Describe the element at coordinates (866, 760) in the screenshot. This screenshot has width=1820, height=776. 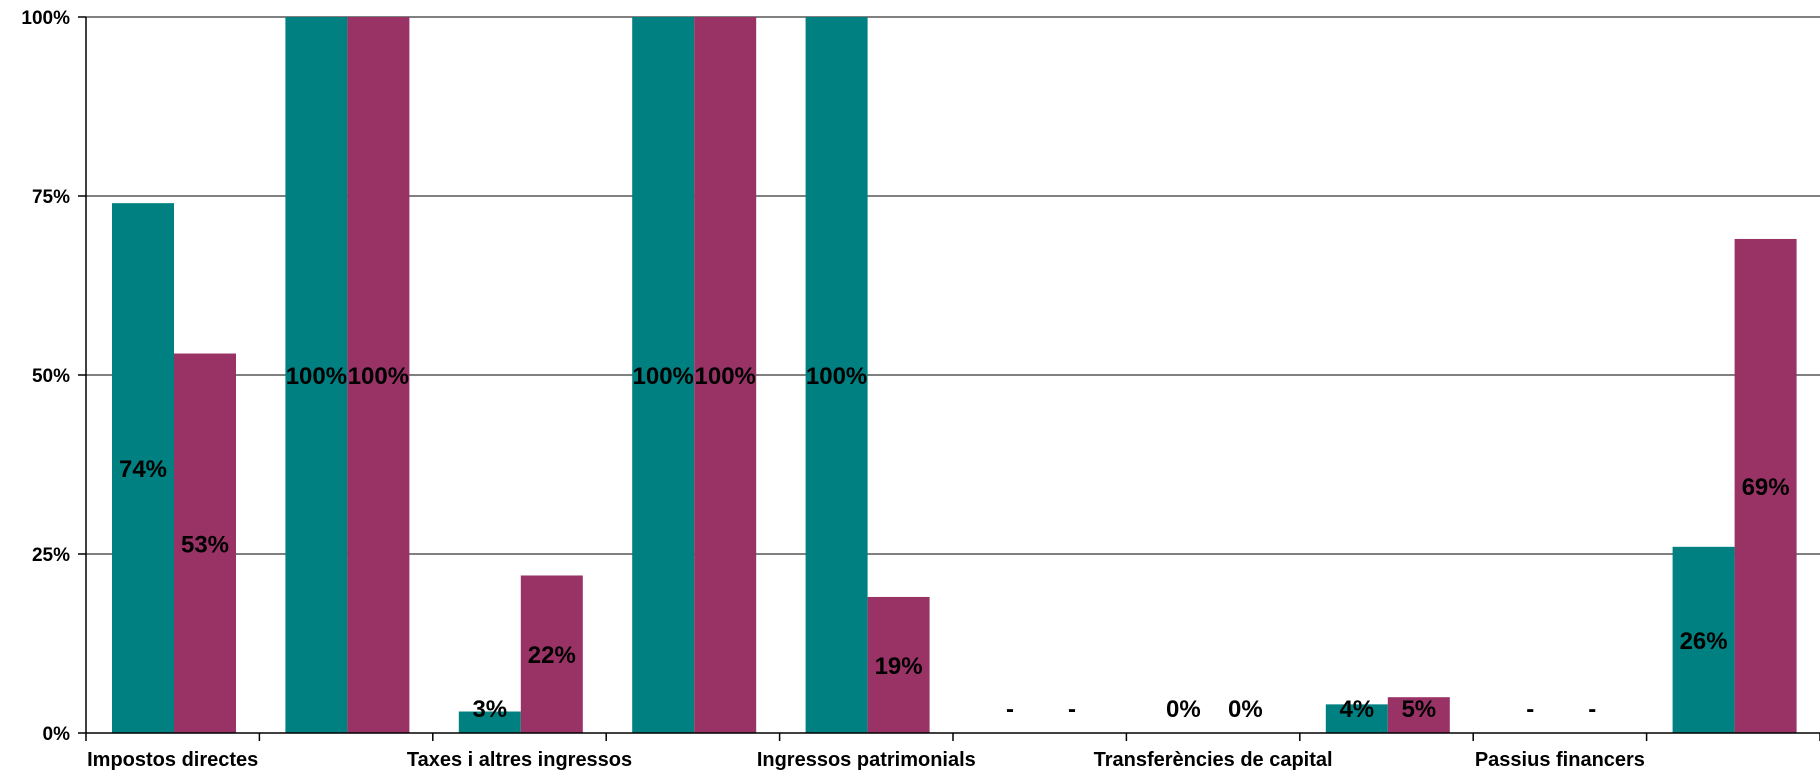
I see `x-category-label: Ingressos patrimonials` at that location.